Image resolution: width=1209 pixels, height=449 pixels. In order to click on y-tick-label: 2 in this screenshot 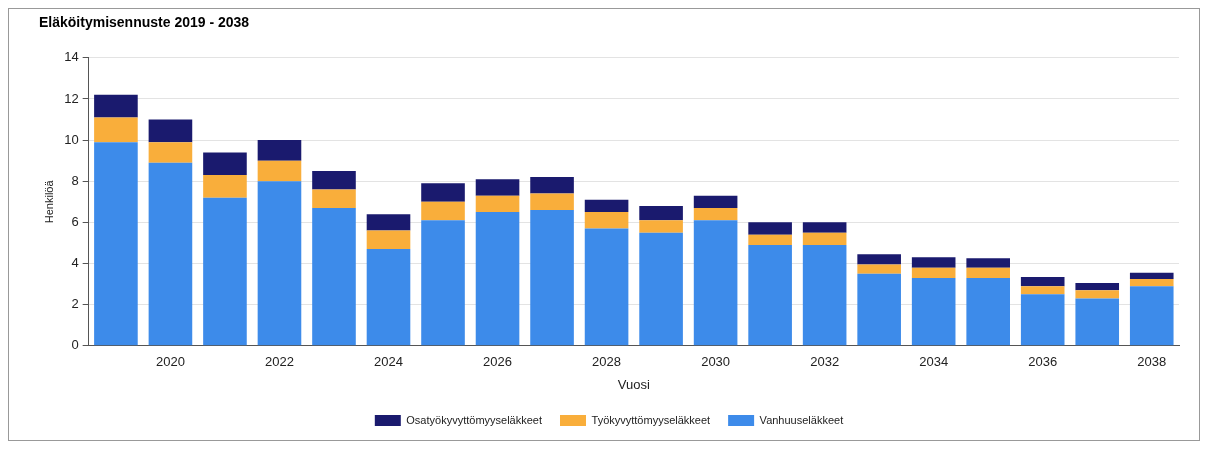, I will do `click(75, 304)`.